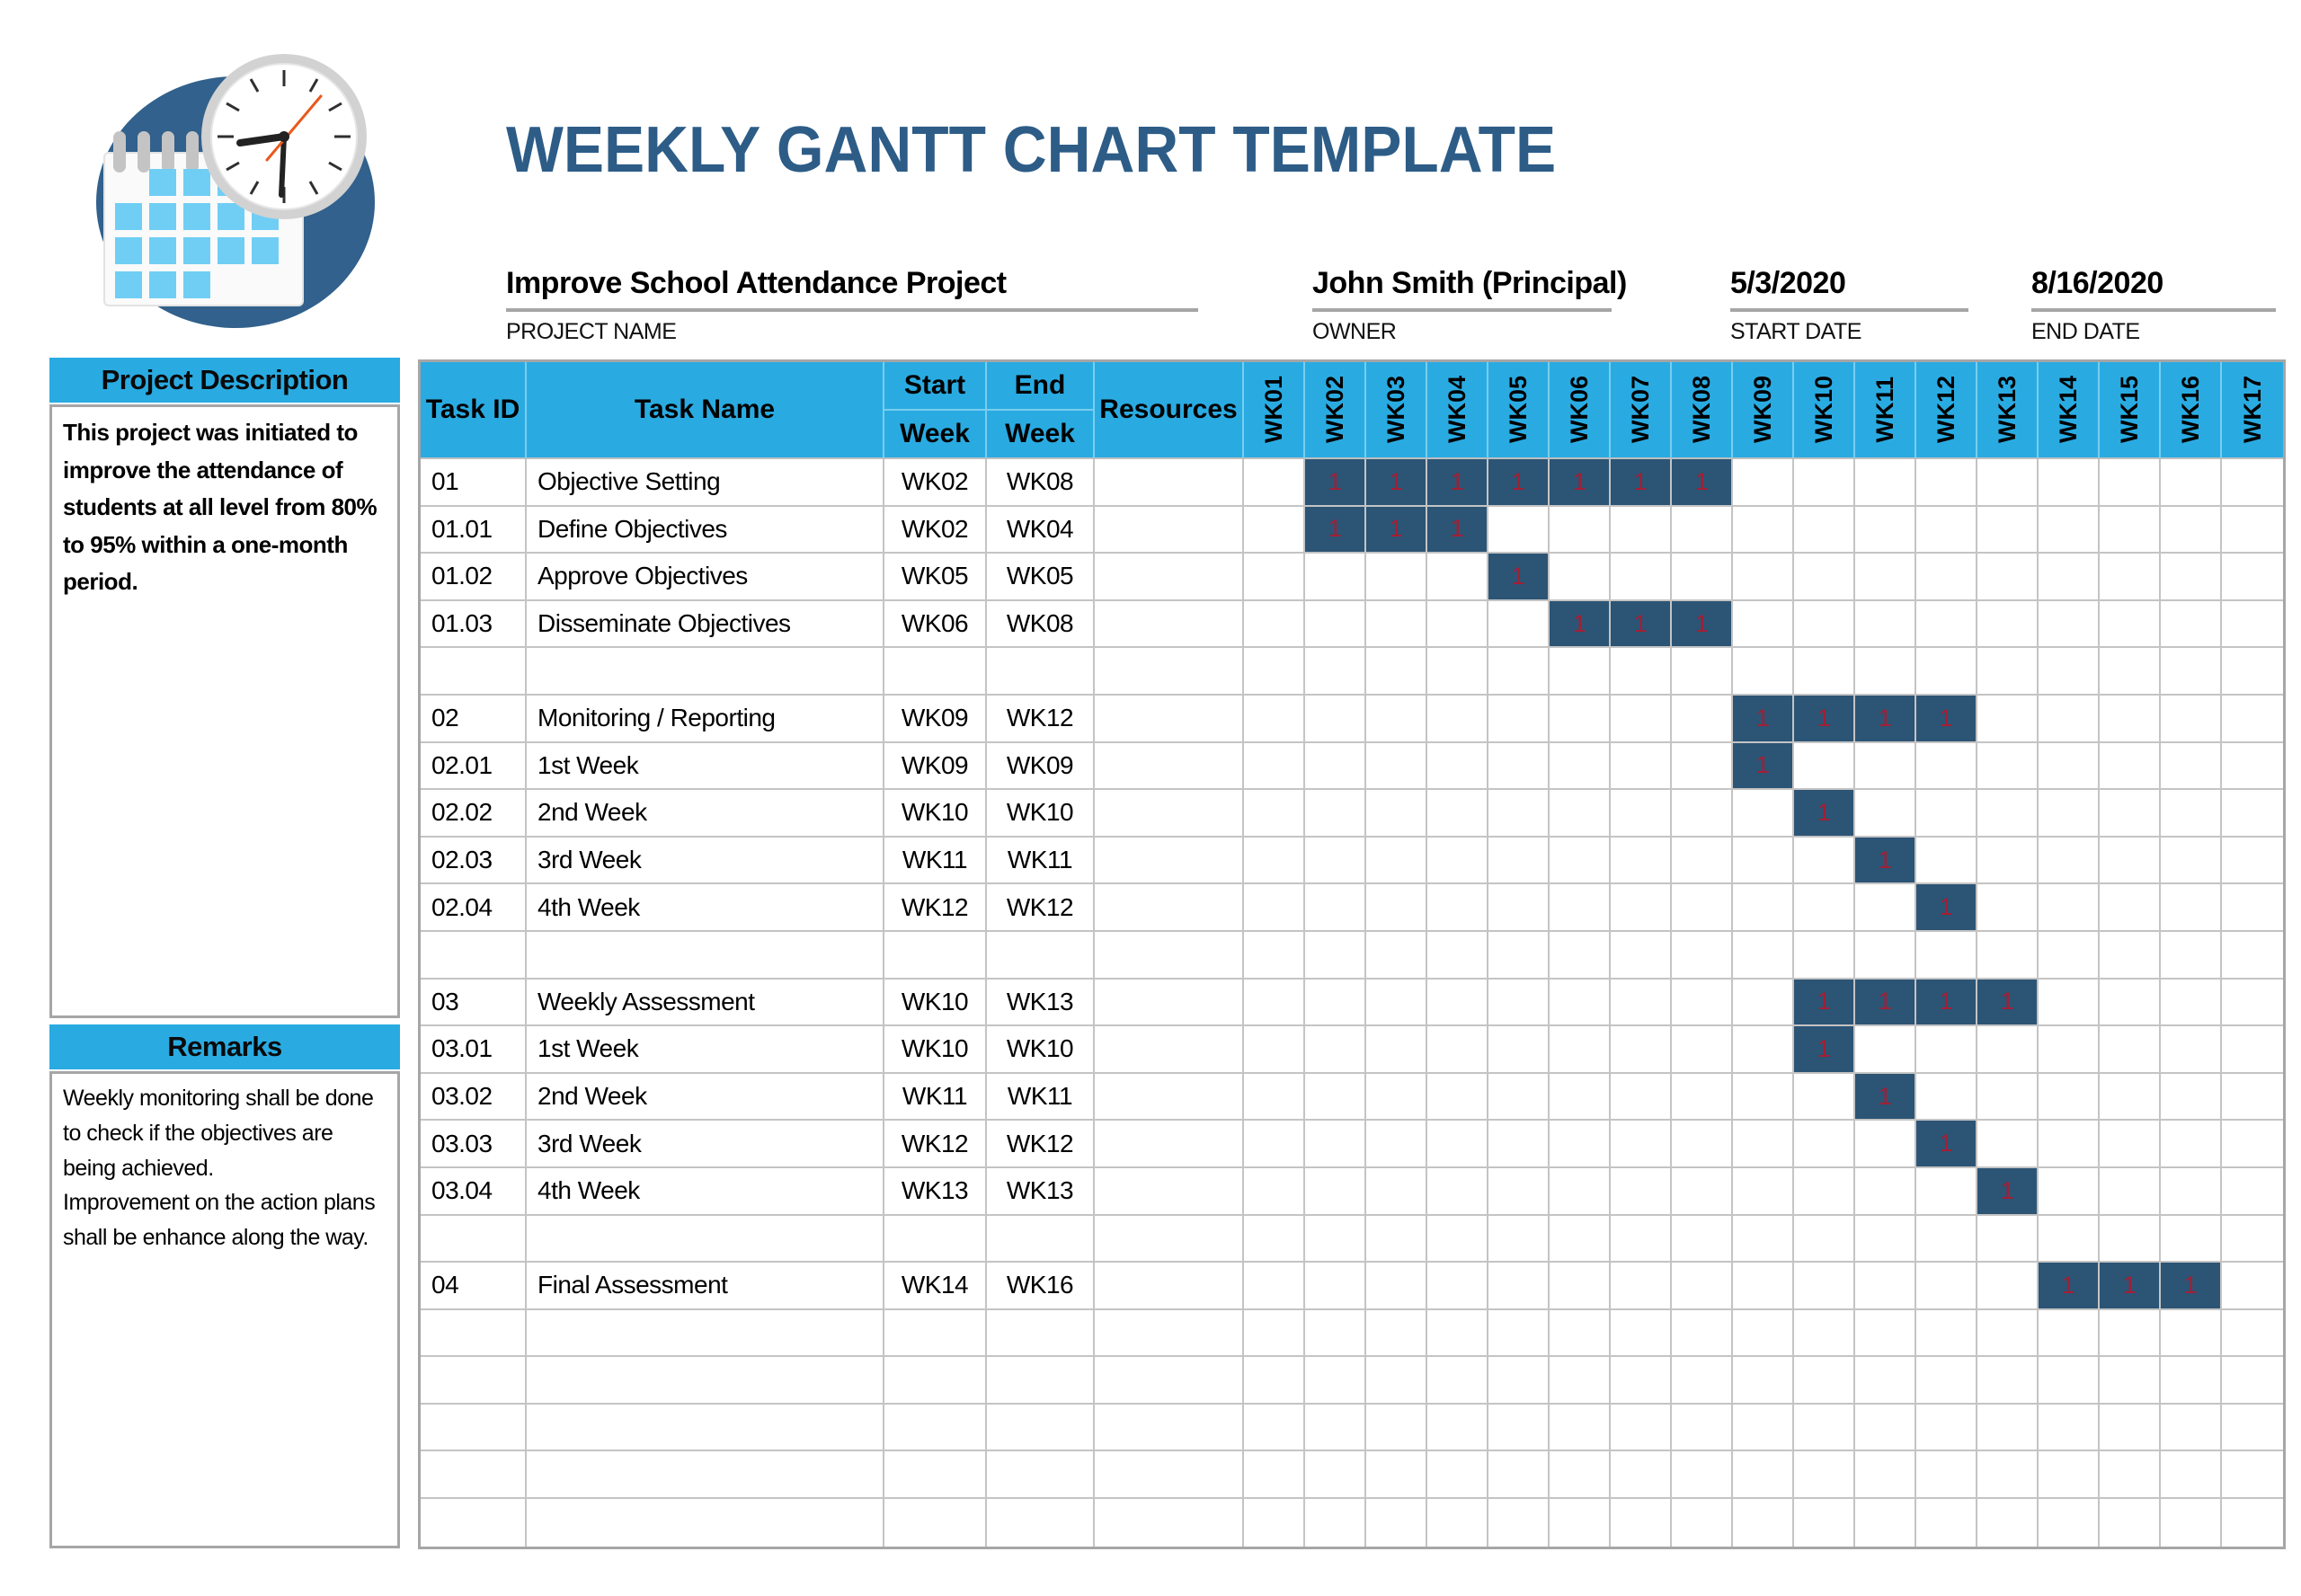  What do you see at coordinates (935, 719) in the screenshot?
I see `cell-start-week: WK09` at bounding box center [935, 719].